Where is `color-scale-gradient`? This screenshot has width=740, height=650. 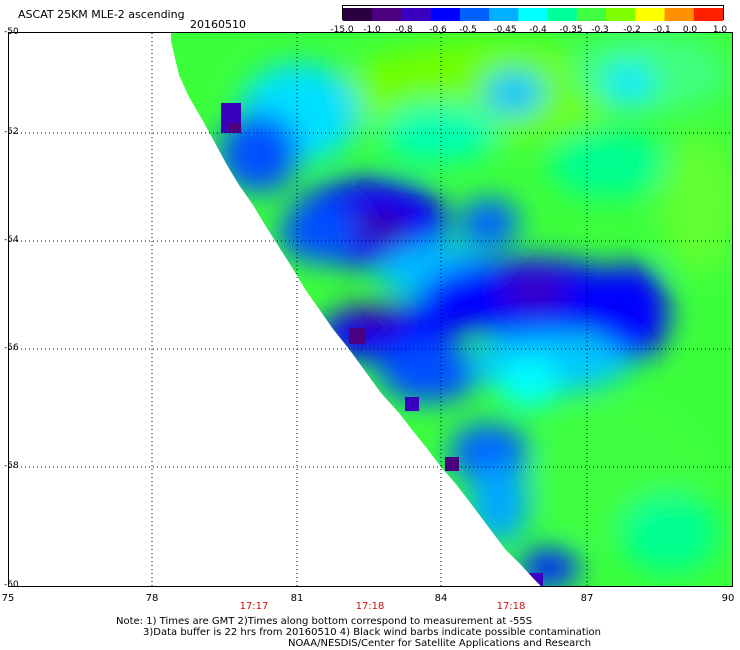 color-scale-gradient is located at coordinates (533, 14).